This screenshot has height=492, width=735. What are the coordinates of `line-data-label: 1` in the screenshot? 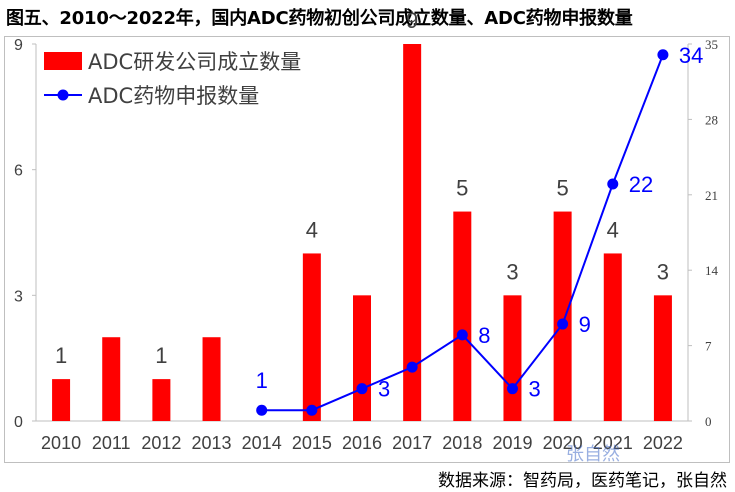 It's located at (262, 380).